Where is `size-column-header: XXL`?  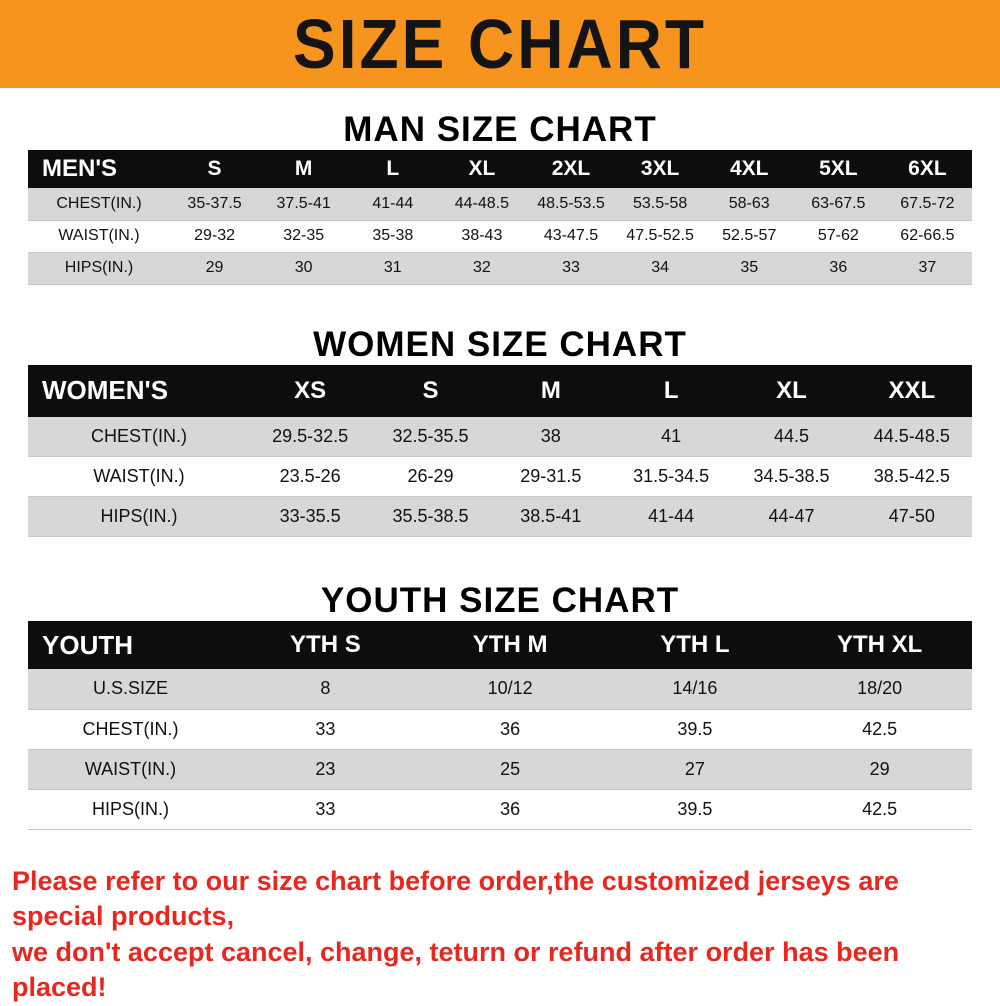 size-column-header: XXL is located at coordinates (912, 391).